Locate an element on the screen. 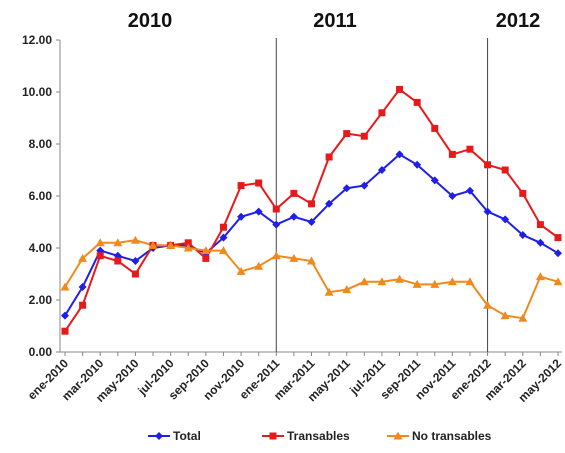 This screenshot has width=565, height=453. y-tick-label: 6.00 is located at coordinates (41, 196).